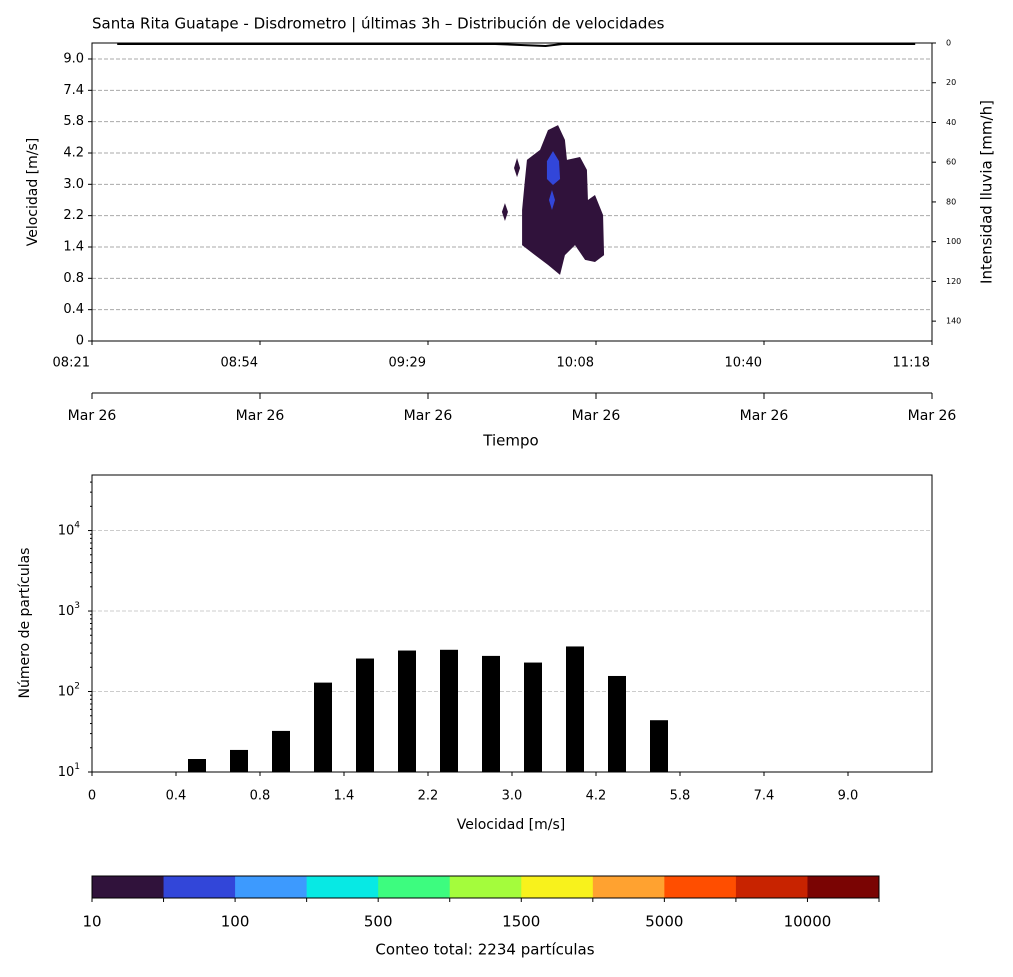  What do you see at coordinates (951, 122) in the screenshot?
I see `y2-tick-label: 40` at bounding box center [951, 122].